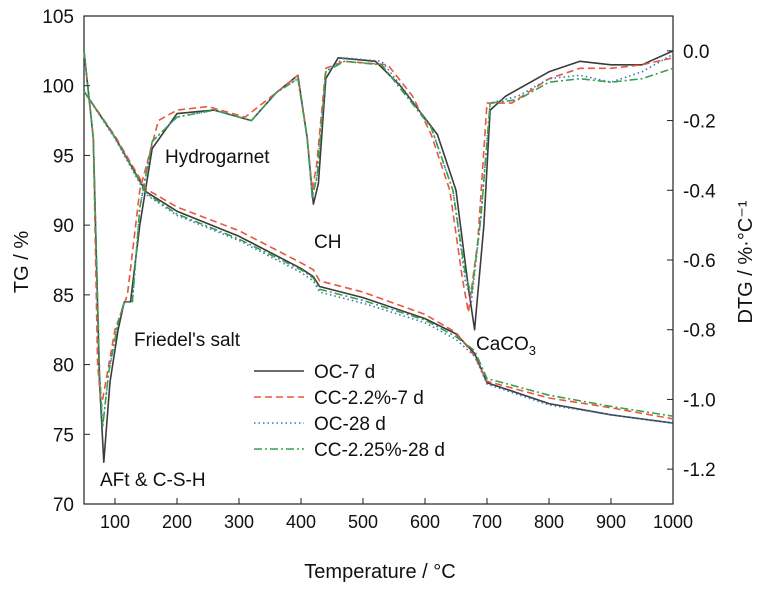 This screenshot has width=768, height=591. Describe the element at coordinates (673, 522) in the screenshot. I see `x-tick-label: 1000` at that location.